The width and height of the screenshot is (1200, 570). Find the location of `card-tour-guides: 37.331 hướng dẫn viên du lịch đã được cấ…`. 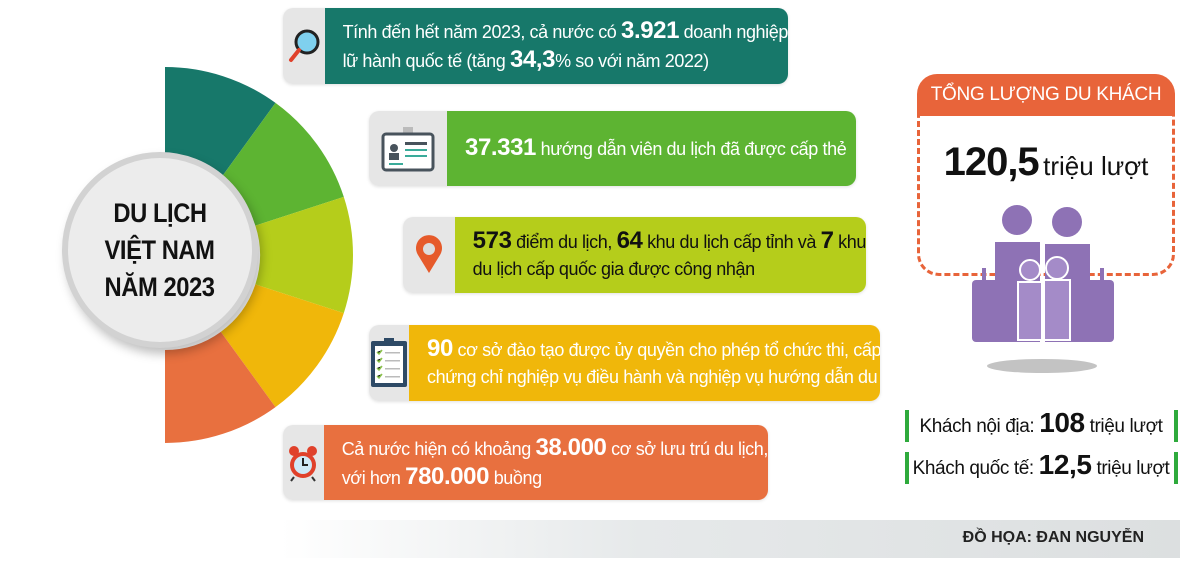

card-tour-guides: 37.331 hướng dẫn viên du lịch đã được cấ… is located at coordinates (612, 148).